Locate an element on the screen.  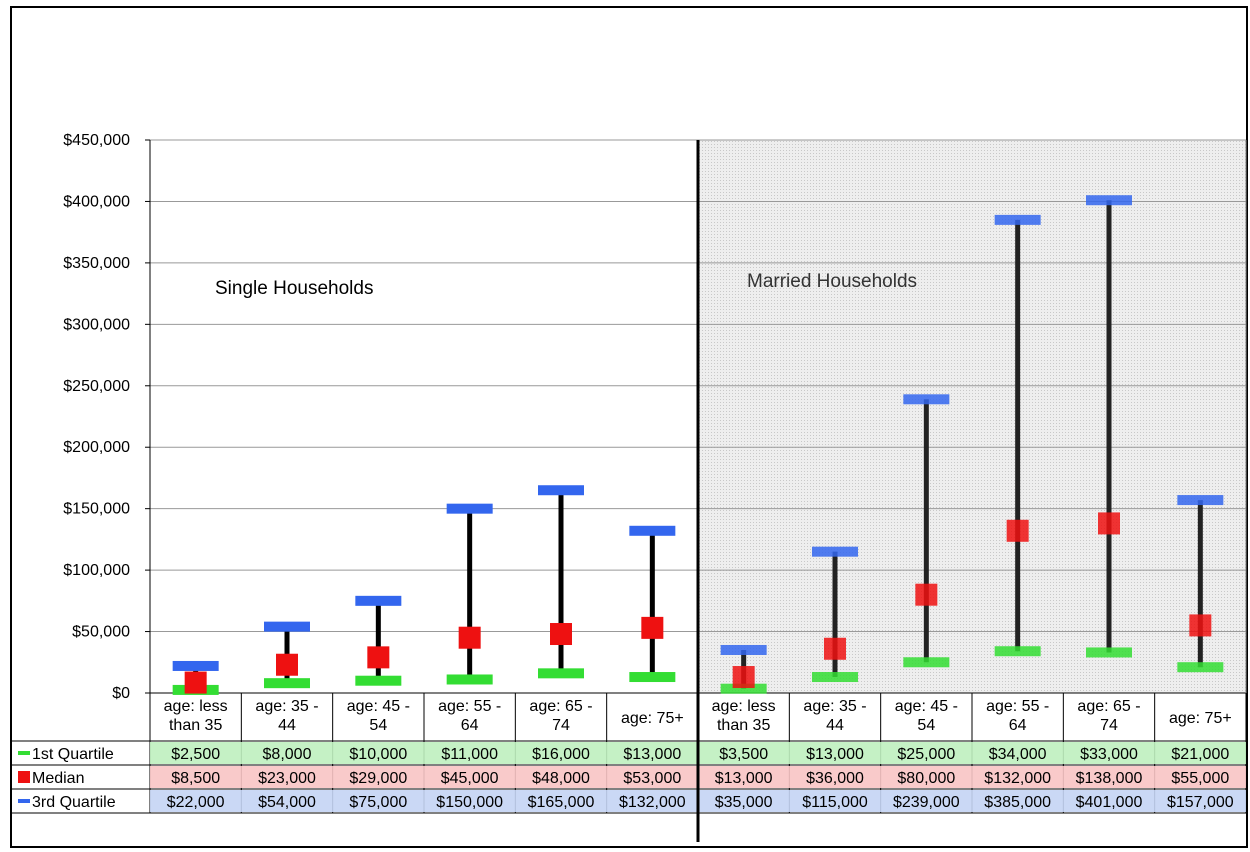
data-value-label: $36,000 is located at coordinates (835, 778).